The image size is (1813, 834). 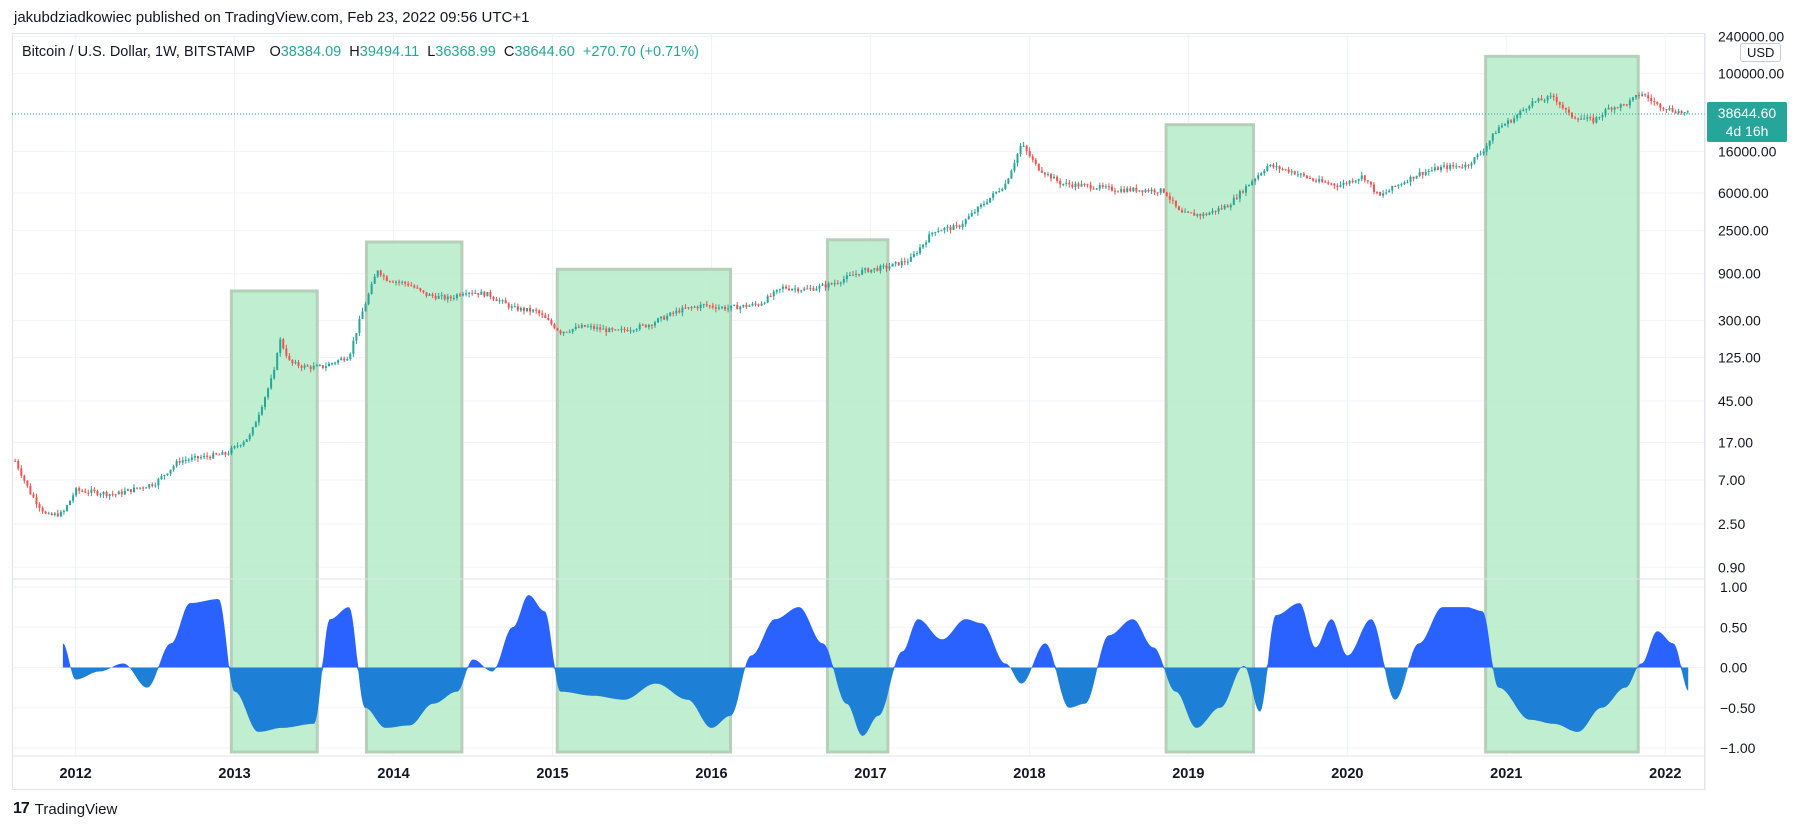 I want to click on price-tick-label: 300.00, so click(x=1739, y=320).